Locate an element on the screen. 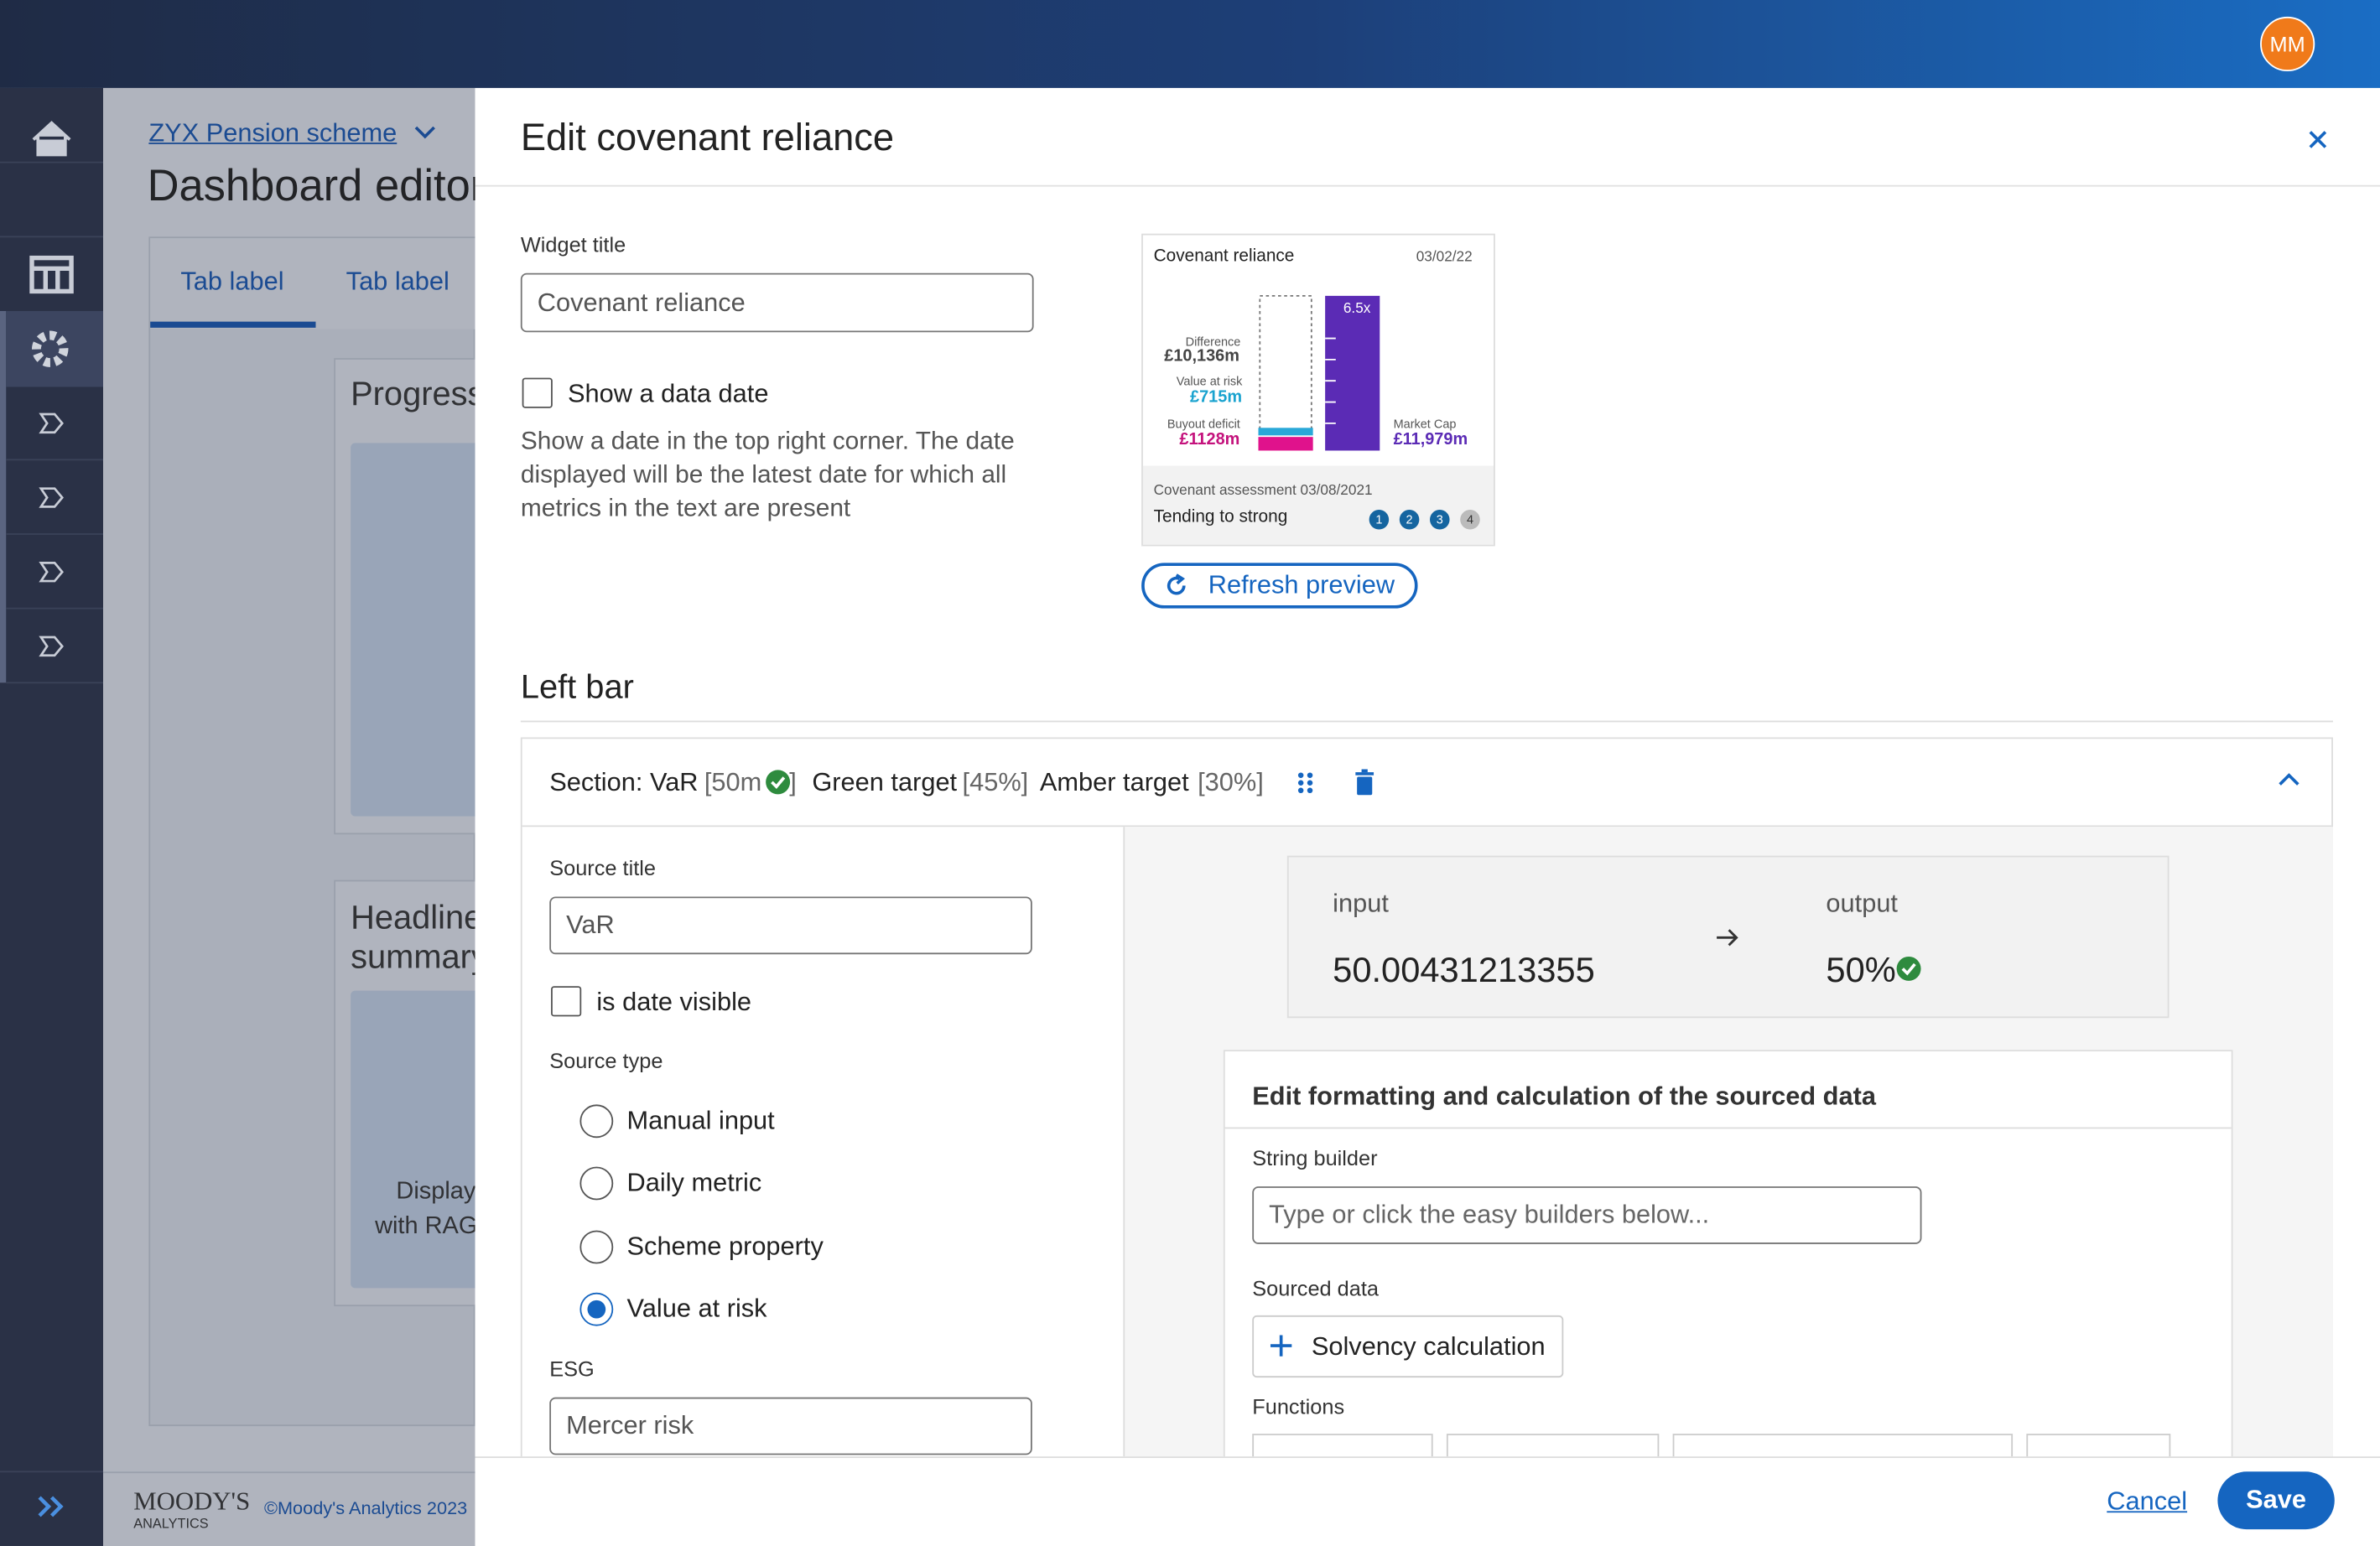 The image size is (2380, 1546). formatting-panel is located at coordinates (1728, 1262).